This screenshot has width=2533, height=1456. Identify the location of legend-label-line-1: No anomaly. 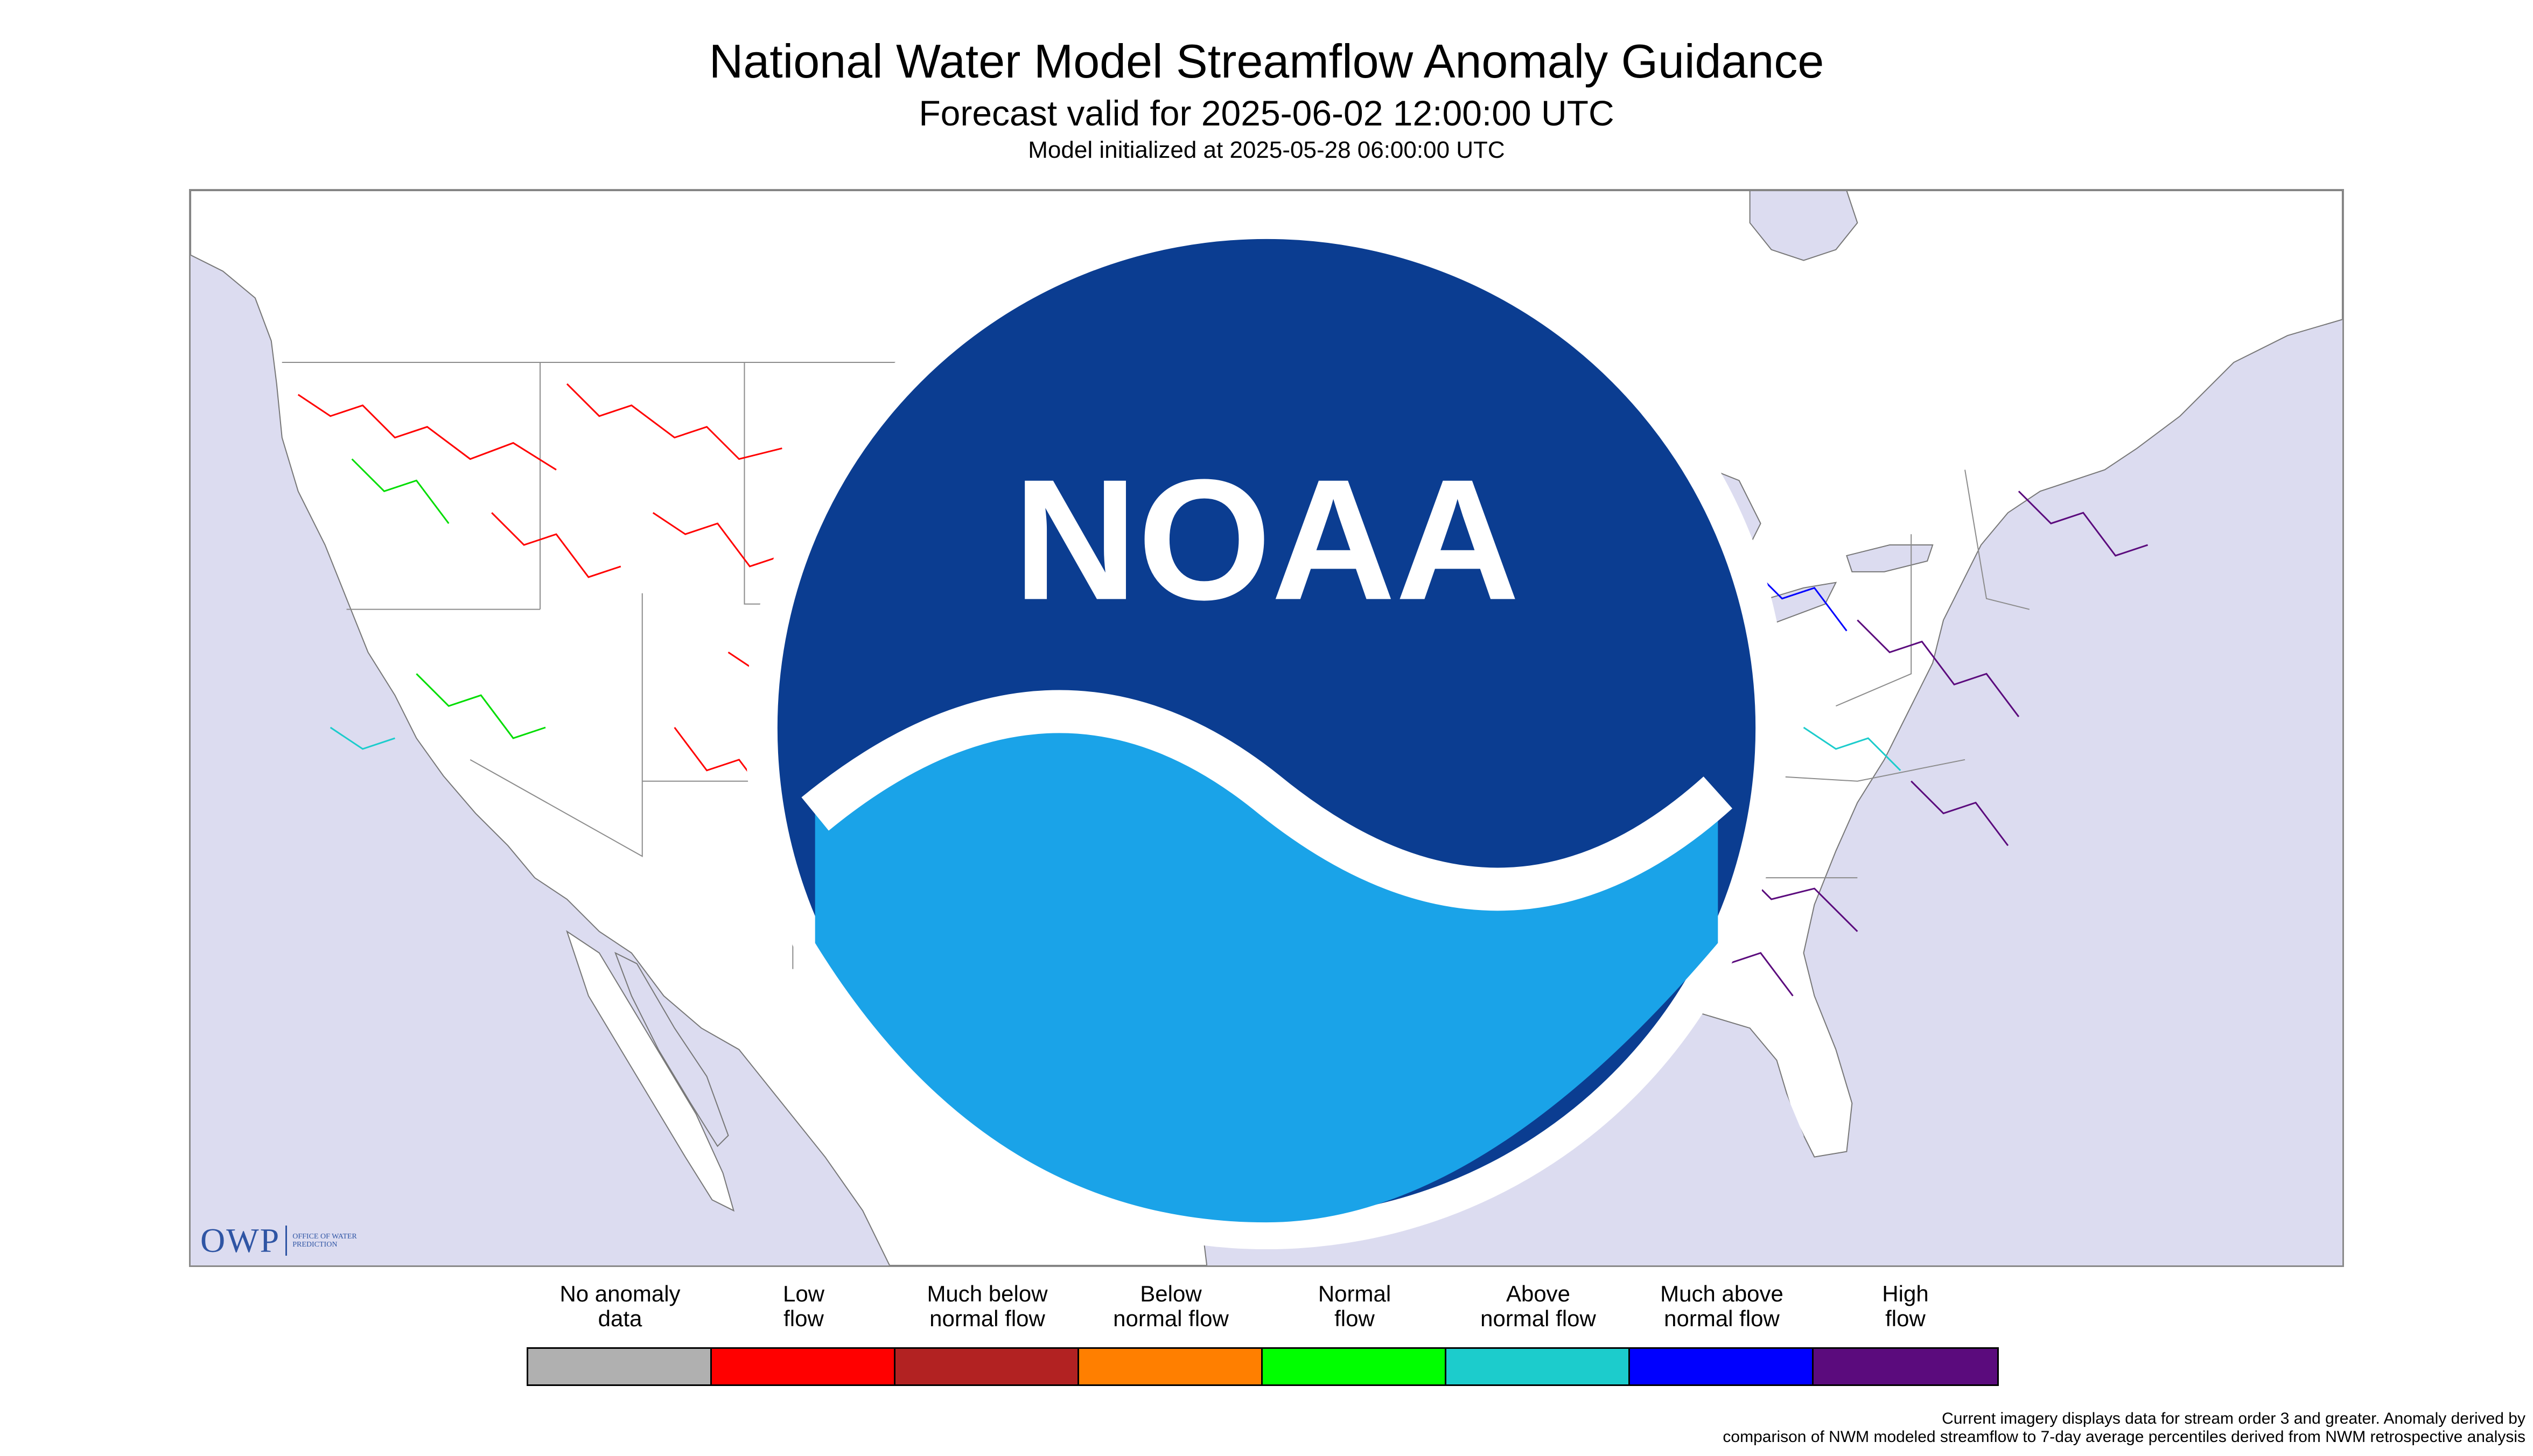
(620, 1293).